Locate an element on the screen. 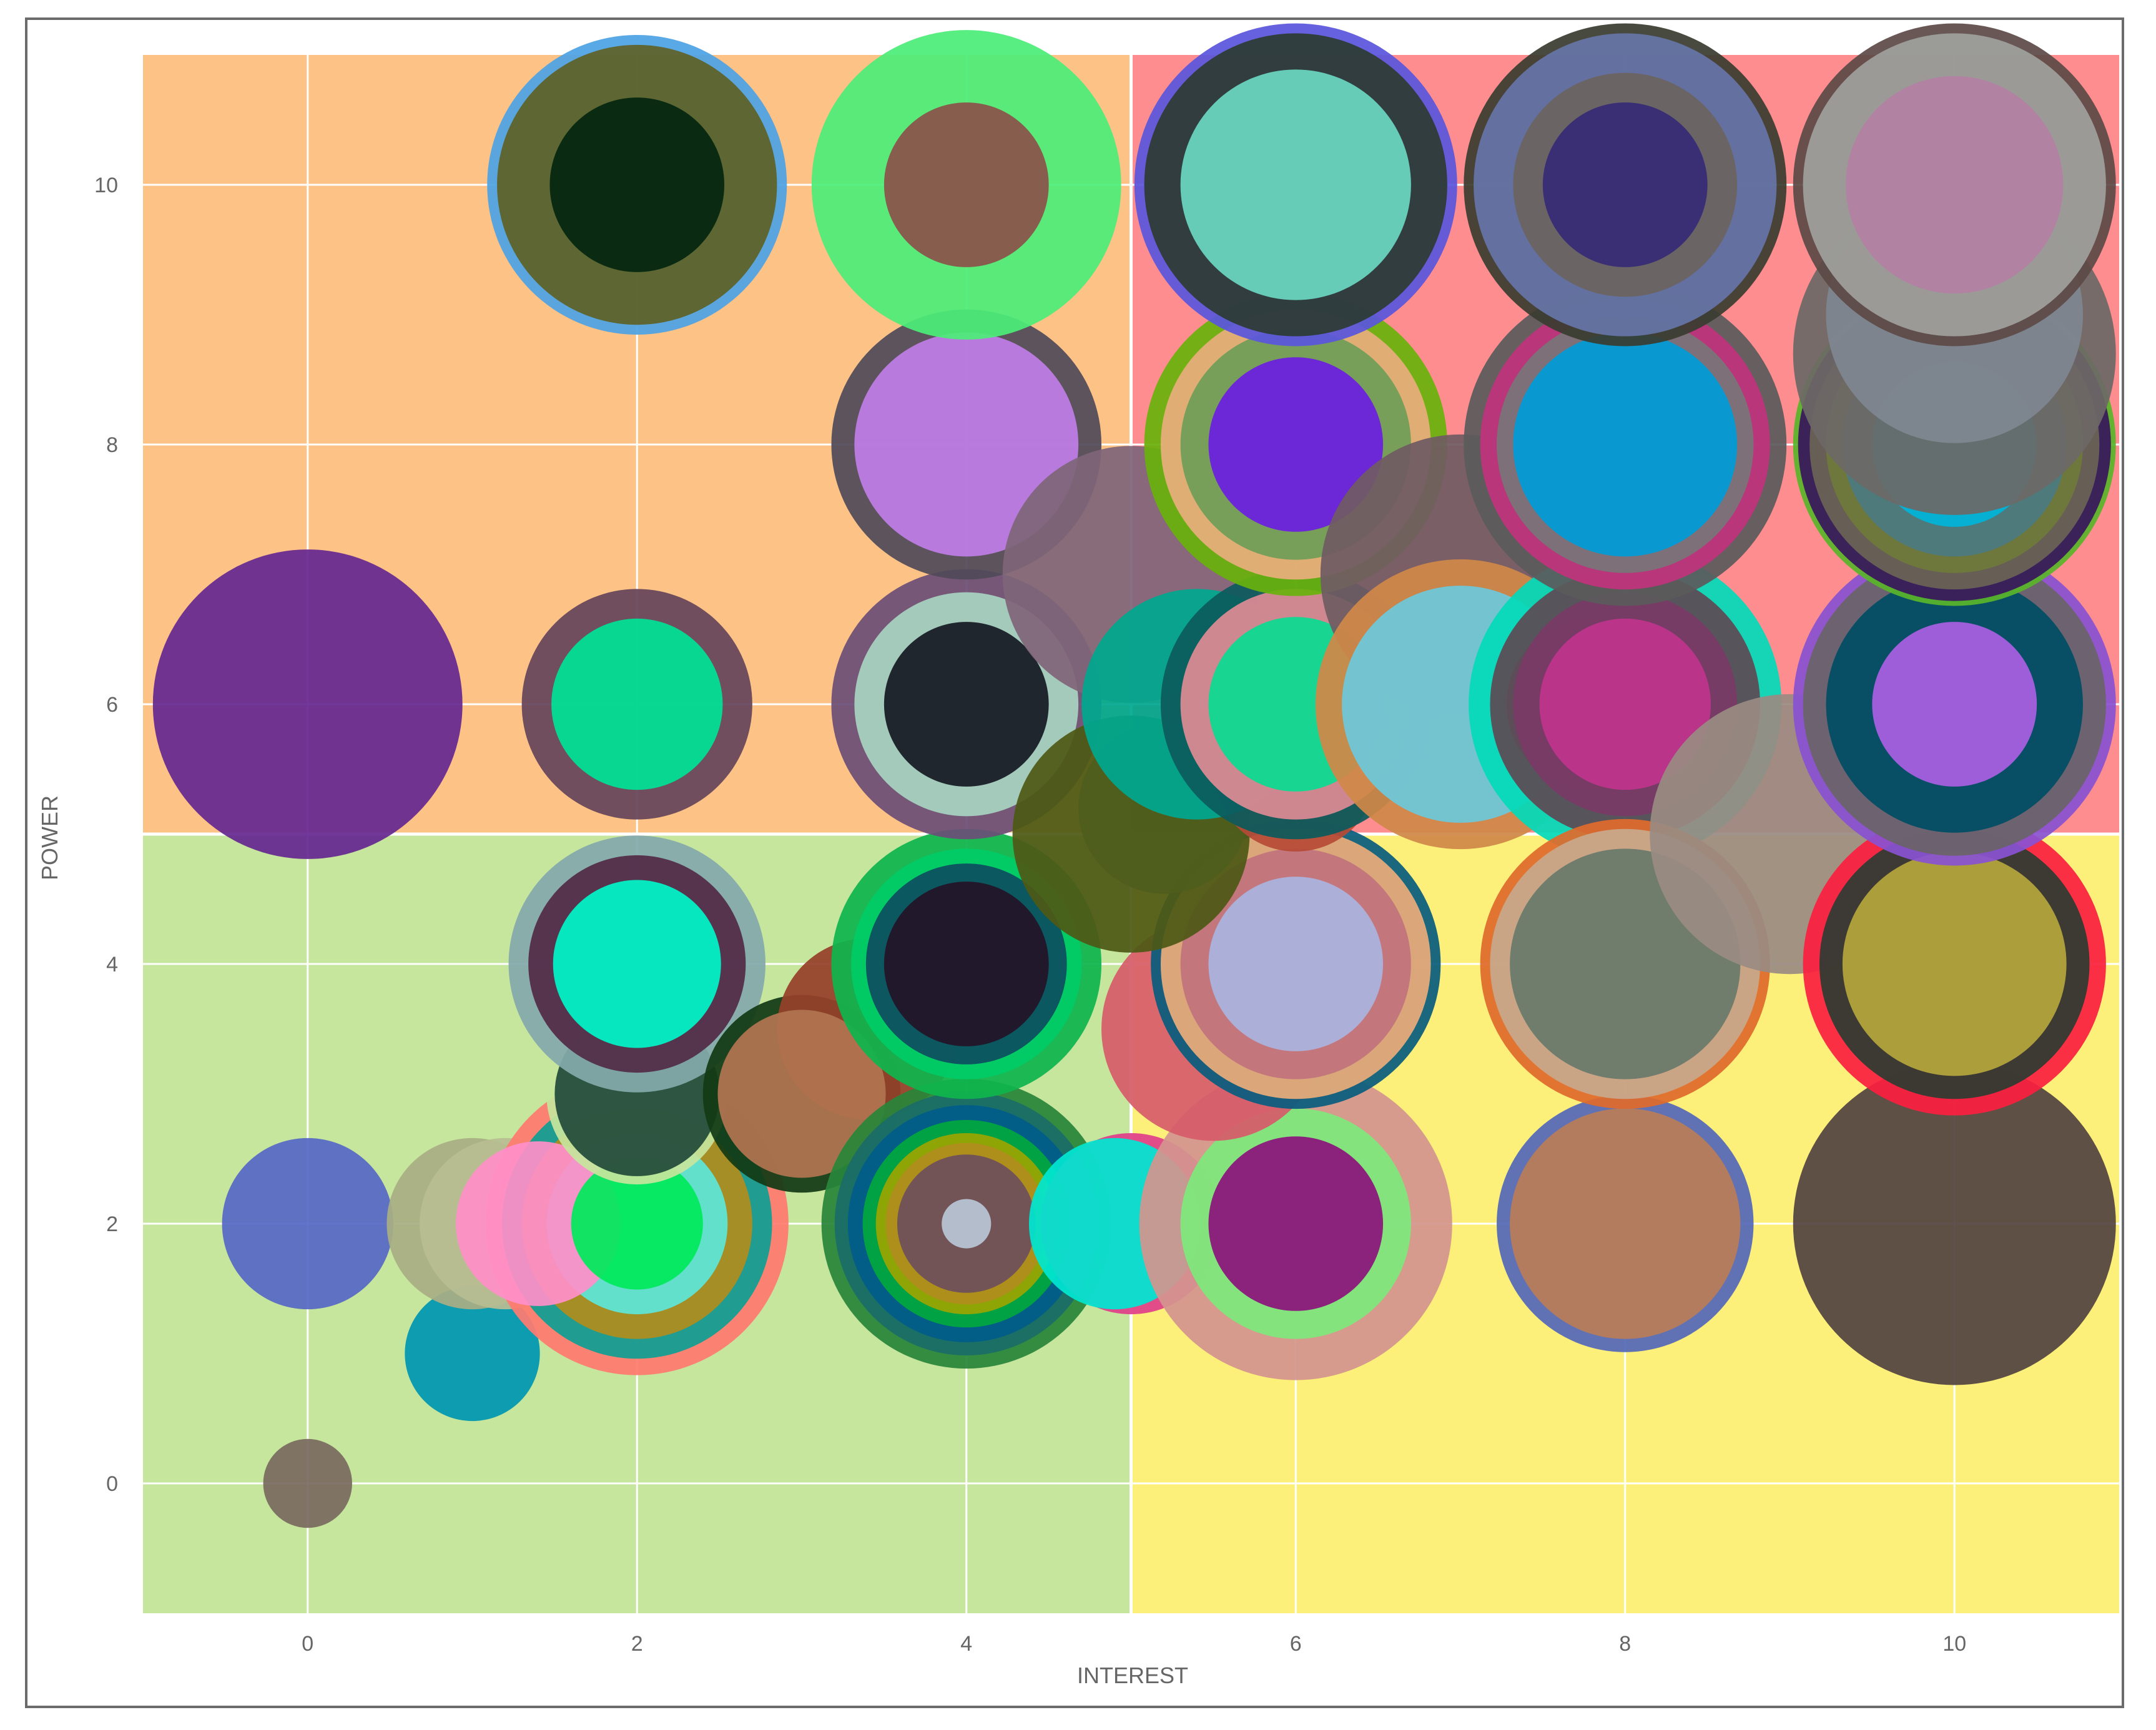  y-tick-label: 6 is located at coordinates (112, 705).